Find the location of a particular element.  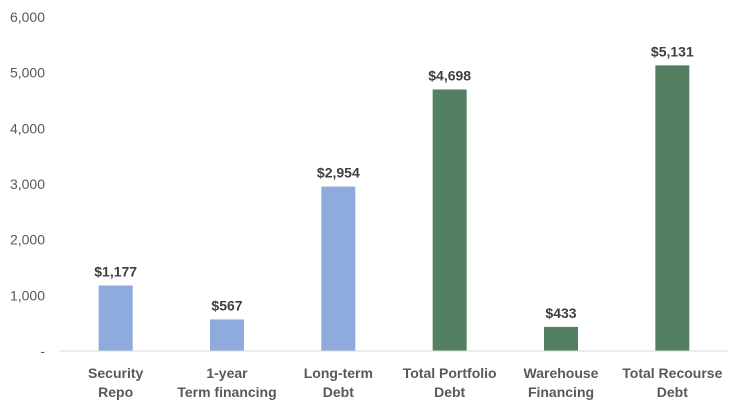

category-label-line: Financing is located at coordinates (561, 392).